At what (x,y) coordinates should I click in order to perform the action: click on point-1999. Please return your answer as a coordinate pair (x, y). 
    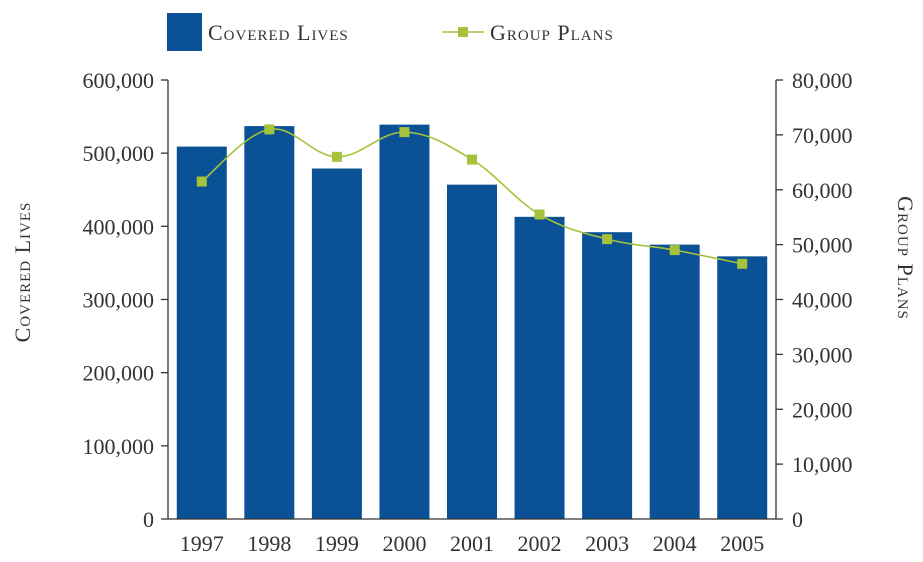
    Looking at the image, I should click on (336, 156).